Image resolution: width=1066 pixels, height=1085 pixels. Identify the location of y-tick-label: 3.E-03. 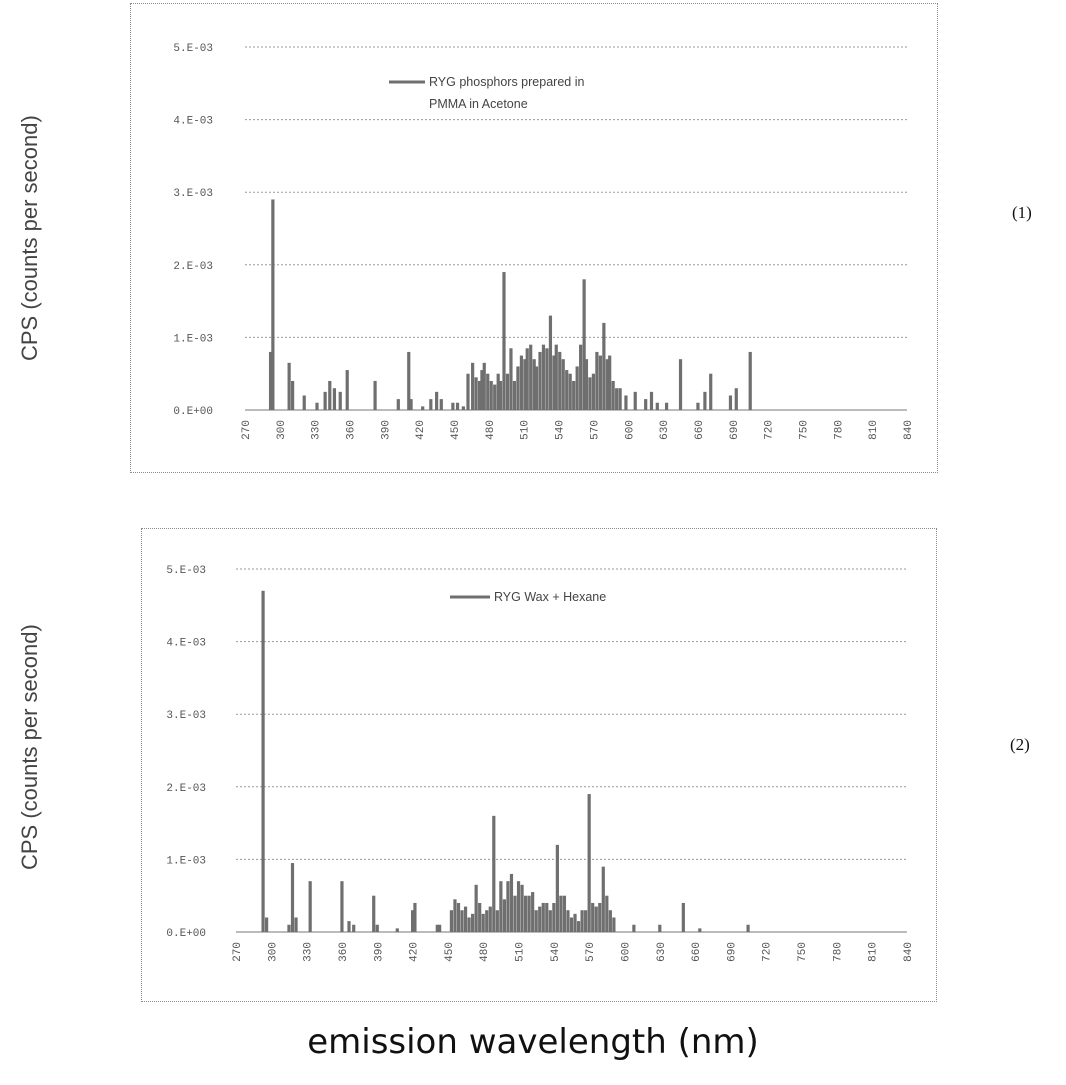
(186, 716).